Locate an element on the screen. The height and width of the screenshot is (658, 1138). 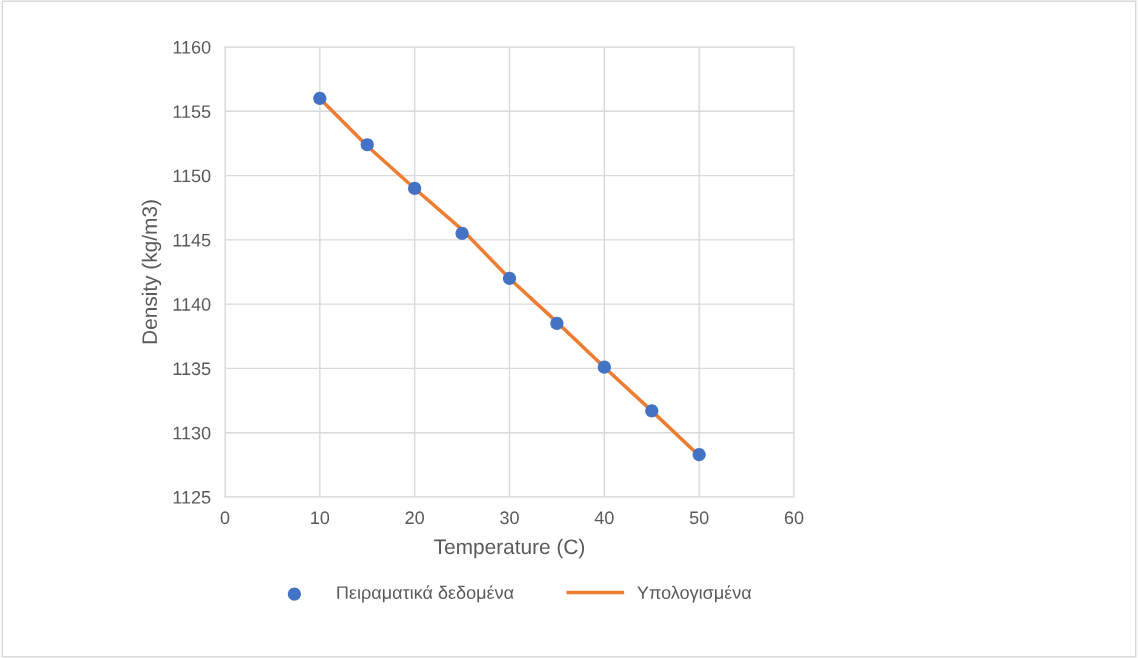
y-tick-label: 1145 is located at coordinates (192, 240).